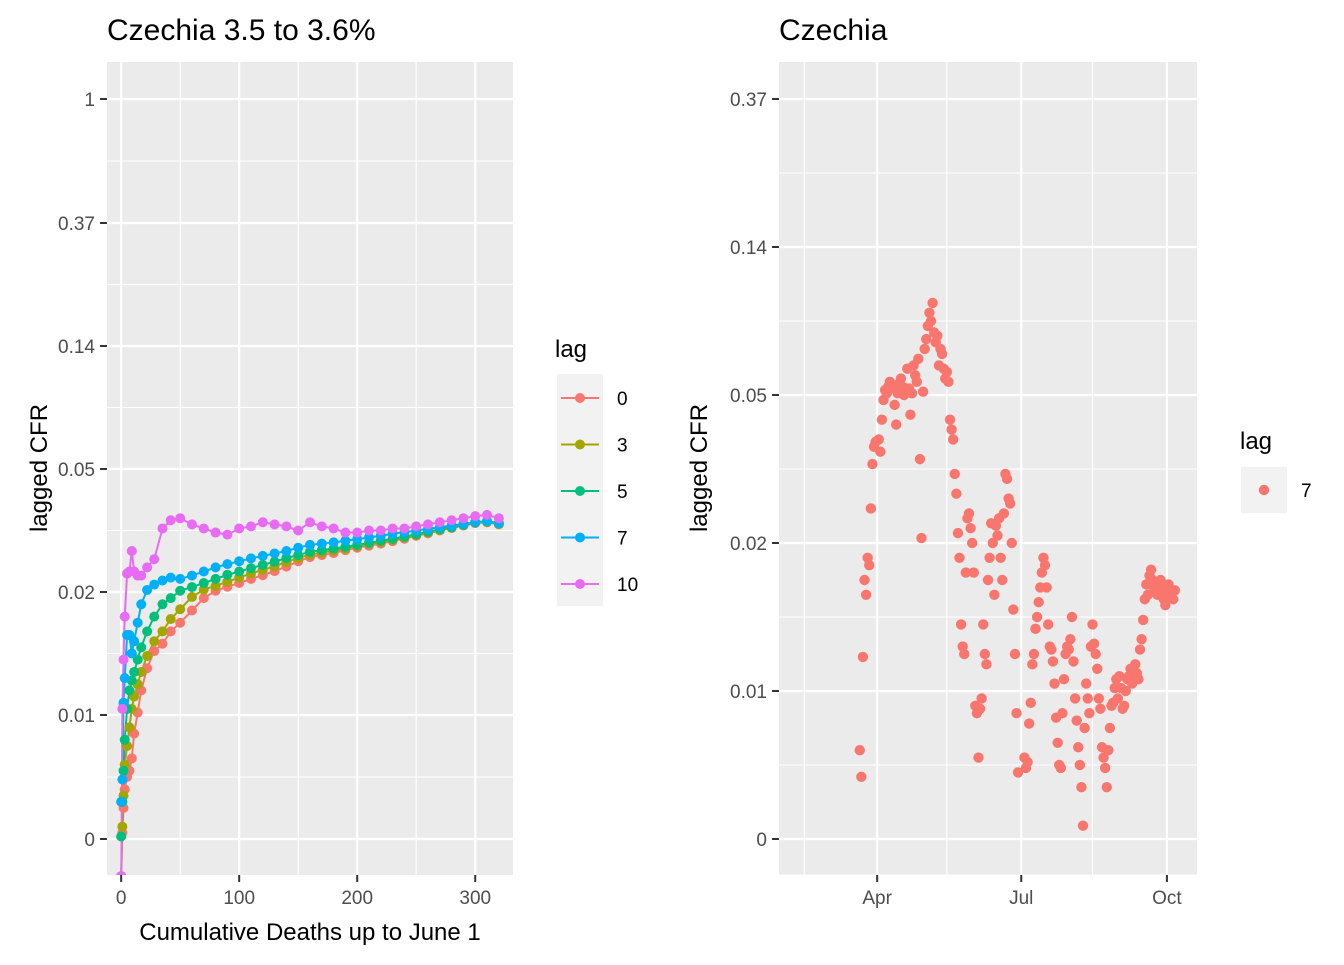 The width and height of the screenshot is (1344, 965). Describe the element at coordinates (76, 347) in the screenshot. I see `panel1-y-tick-label: 0.14` at that location.